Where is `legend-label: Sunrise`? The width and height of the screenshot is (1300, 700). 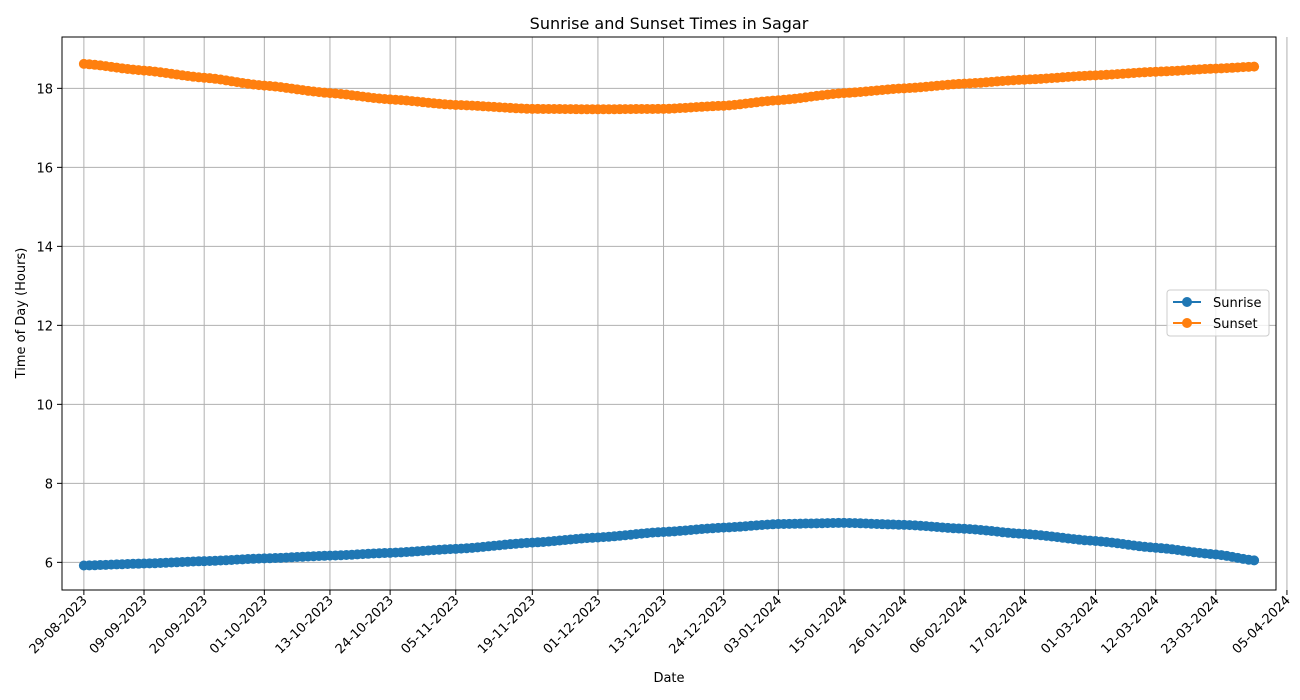 legend-label: Sunrise is located at coordinates (1237, 303).